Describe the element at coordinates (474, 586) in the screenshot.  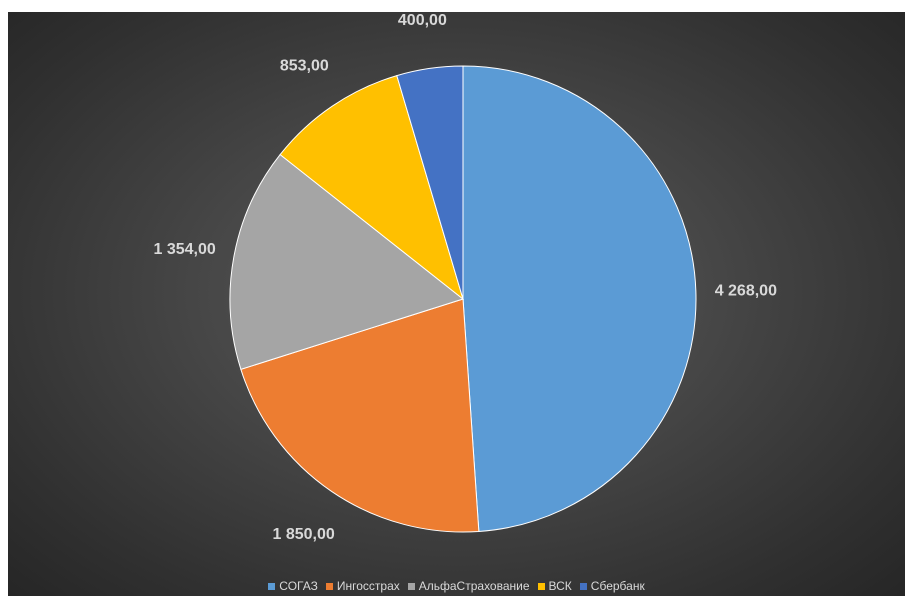
I see `legend-label-alfastrakhovanie: АльфаСтрахование` at that location.